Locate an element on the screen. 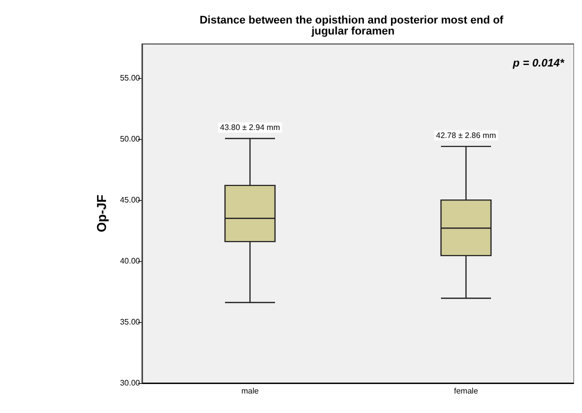 The width and height of the screenshot is (582, 413). chart-title: Distance between the opisthion and posterior most end of jugular foramen is located at coordinates (353, 26).